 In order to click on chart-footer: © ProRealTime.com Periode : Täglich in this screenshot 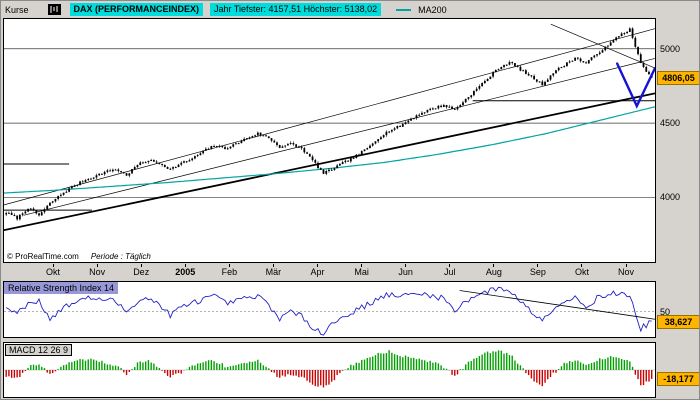, I will do `click(79, 256)`.